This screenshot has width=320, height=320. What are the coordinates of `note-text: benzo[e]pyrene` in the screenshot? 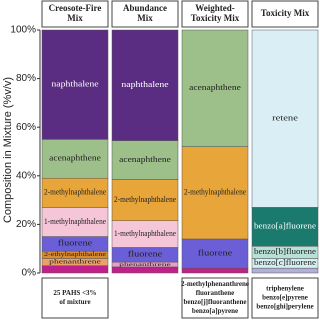 It's located at (285, 298).